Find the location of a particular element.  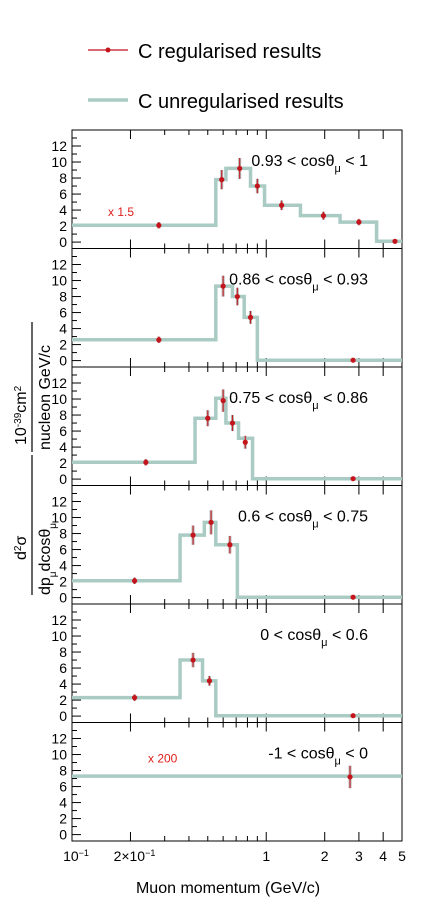

panel-label: 0.75 < cosθμ < 0.86 is located at coordinates (298, 401).